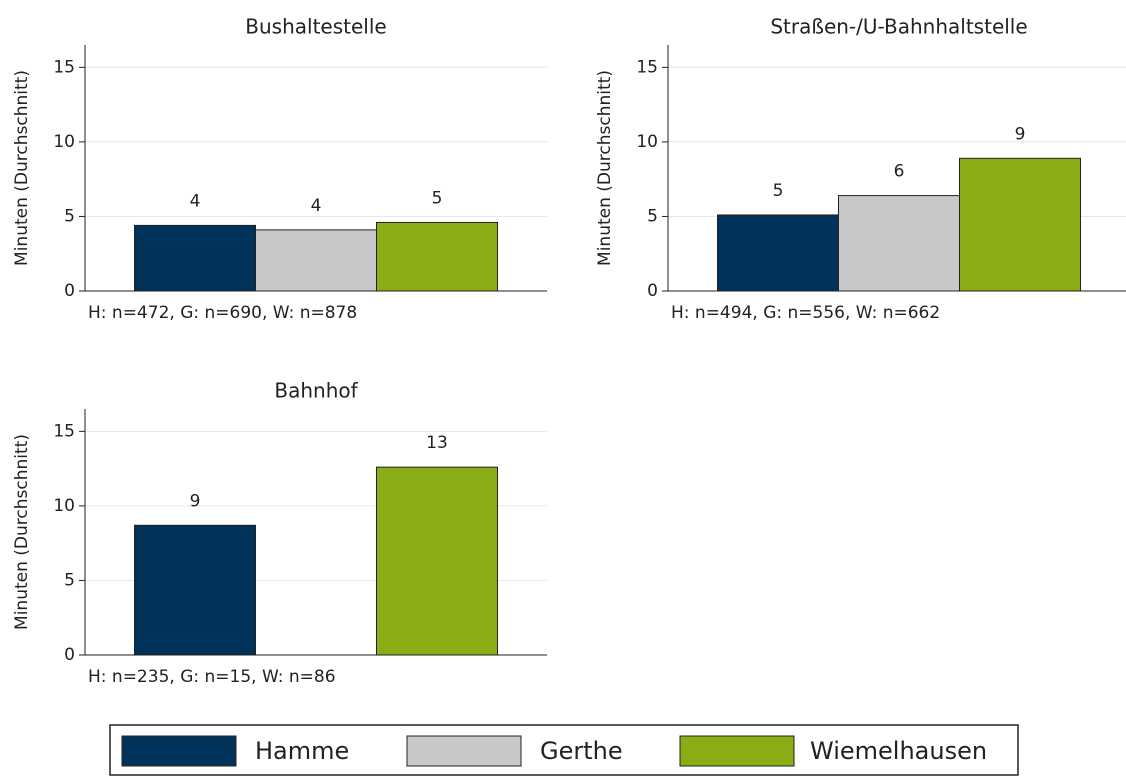 Image resolution: width=1126 pixels, height=778 pixels. What do you see at coordinates (302, 751) in the screenshot?
I see `legend-label: Hamme` at bounding box center [302, 751].